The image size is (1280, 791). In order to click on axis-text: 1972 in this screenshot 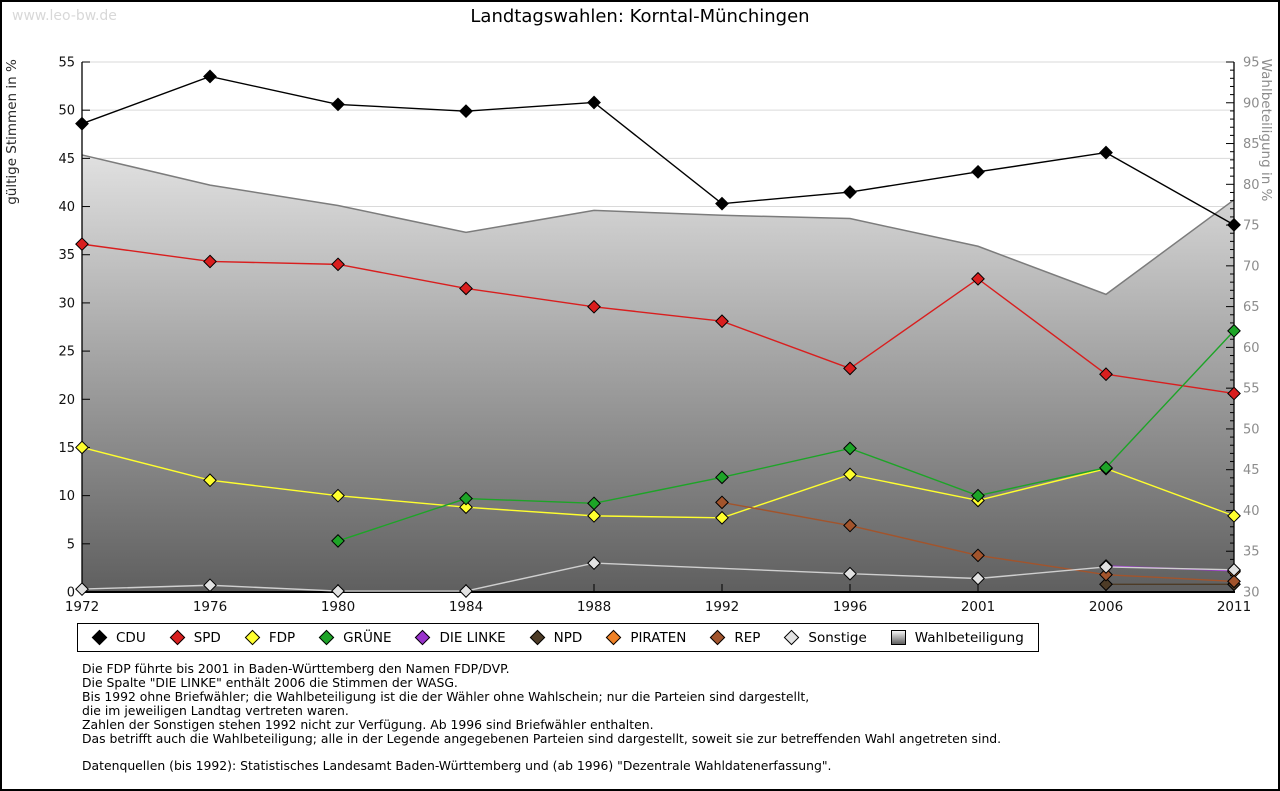, I will do `click(82, 607)`.